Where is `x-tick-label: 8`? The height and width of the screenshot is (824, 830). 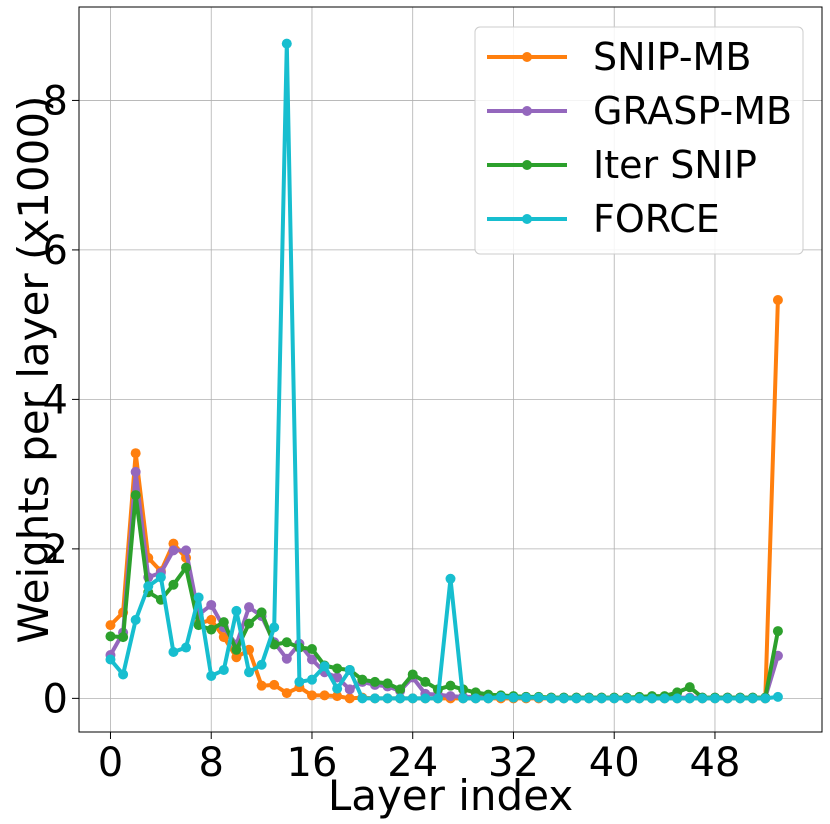 x-tick-label: 8 is located at coordinates (211, 763).